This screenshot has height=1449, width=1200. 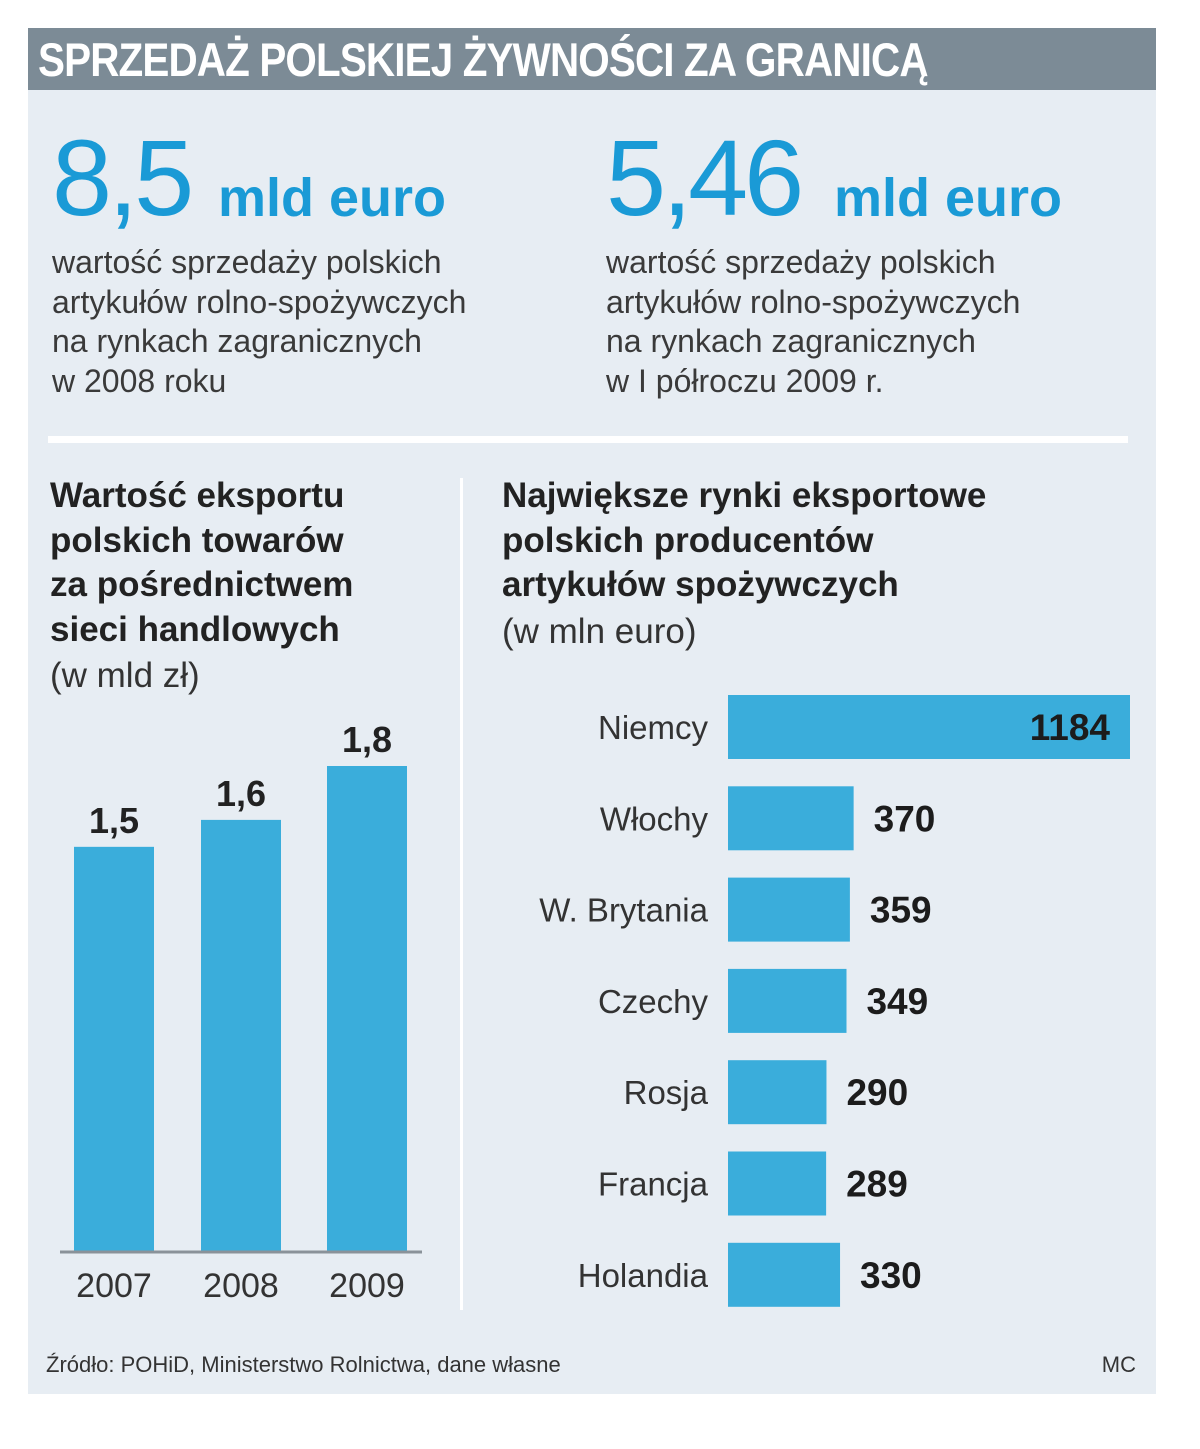 What do you see at coordinates (905, 818) in the screenshot?
I see `bar-value-label: 370` at bounding box center [905, 818].